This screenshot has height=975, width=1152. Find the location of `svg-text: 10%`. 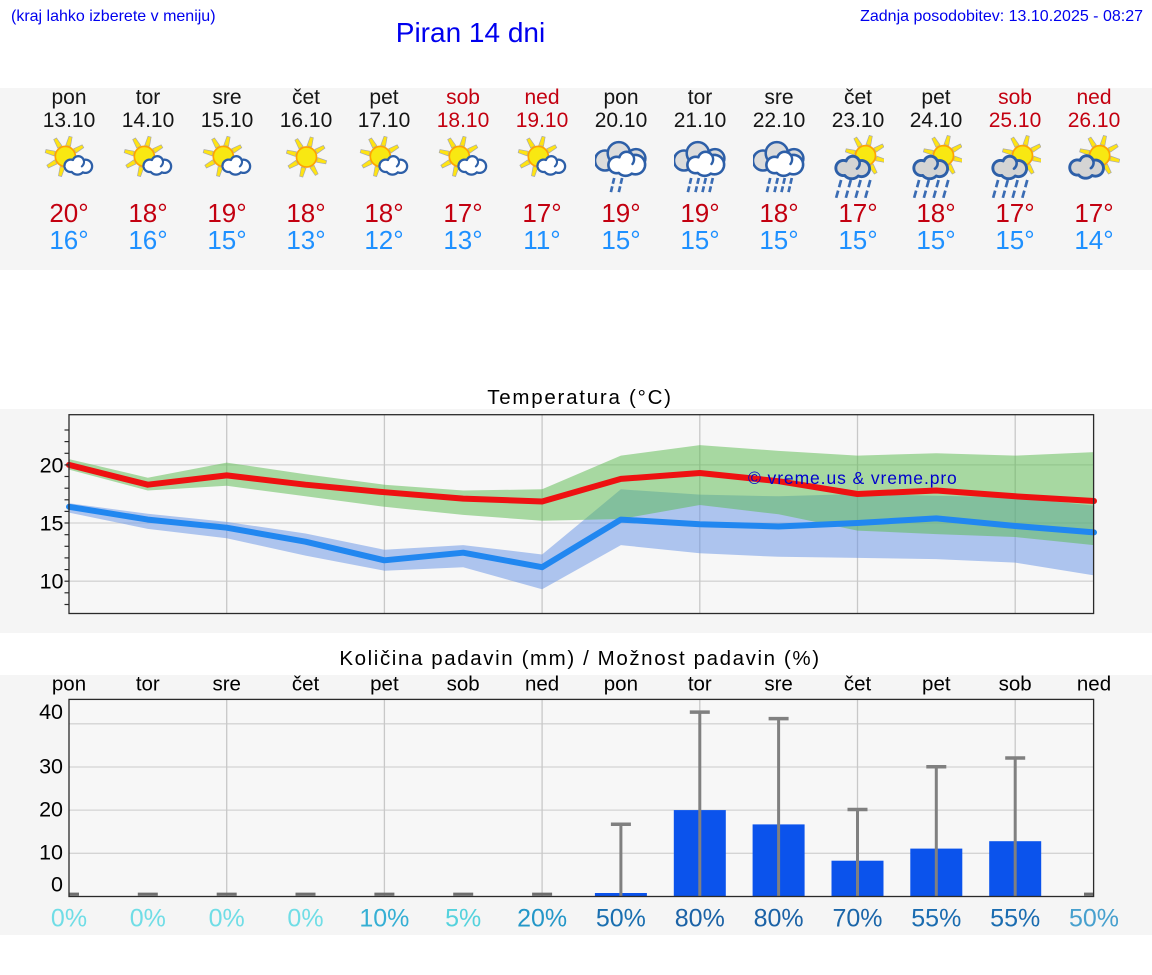

svg-text: 10% is located at coordinates (384, 919).